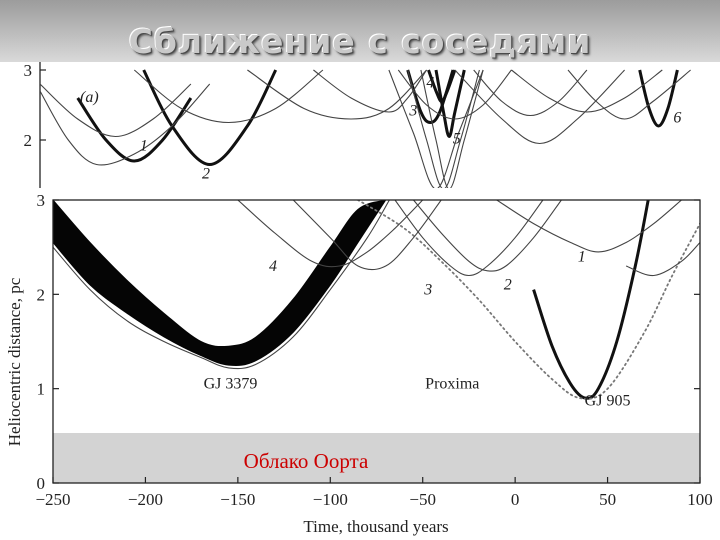 The image size is (720, 540). What do you see at coordinates (422, 499) in the screenshot?
I see `x-tick-label: −50` at bounding box center [422, 499].